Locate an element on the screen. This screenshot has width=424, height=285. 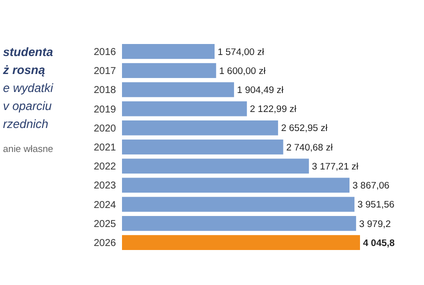
y-tick-label: 2021 is located at coordinates (105, 148).